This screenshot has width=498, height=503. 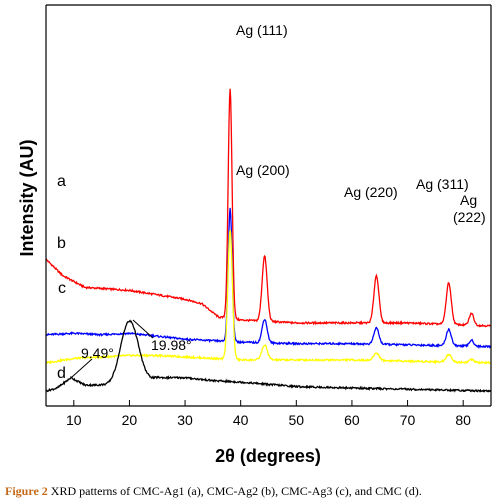 I want to click on curve-label-b: b, so click(x=61, y=243).